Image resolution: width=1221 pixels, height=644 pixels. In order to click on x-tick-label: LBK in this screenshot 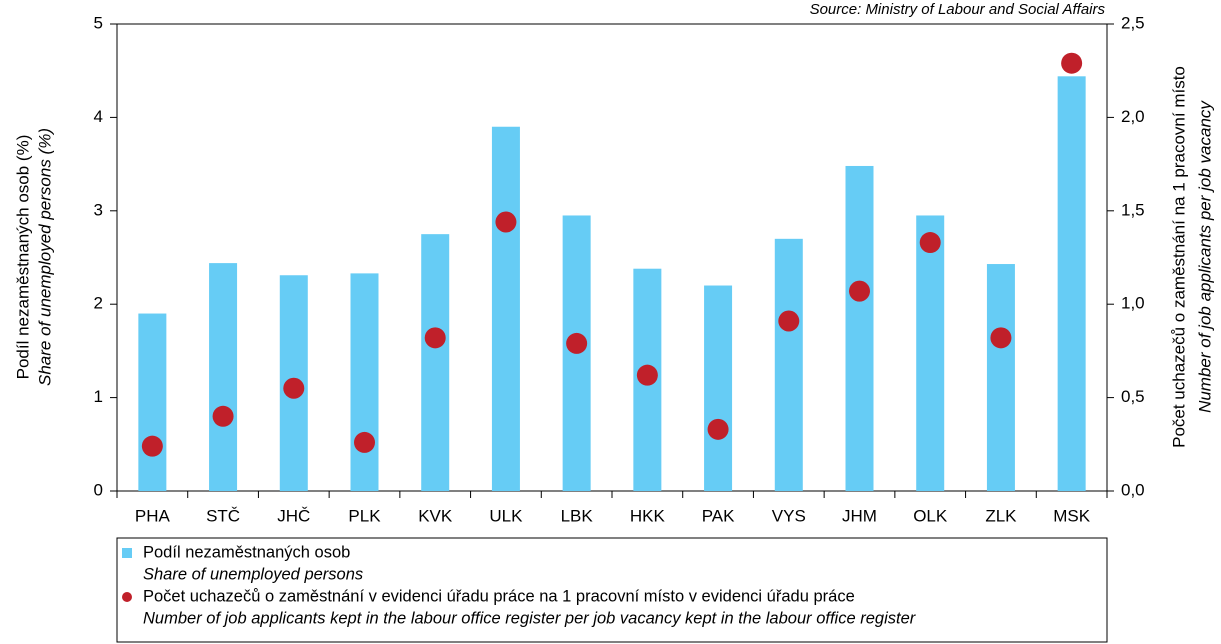, I will do `click(577, 515)`.